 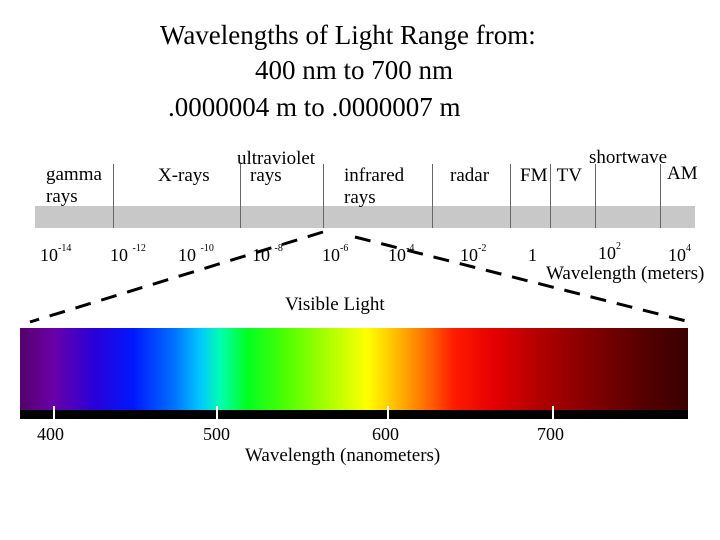 What do you see at coordinates (385, 434) in the screenshot?
I see `visible-tick-600: 600` at bounding box center [385, 434].